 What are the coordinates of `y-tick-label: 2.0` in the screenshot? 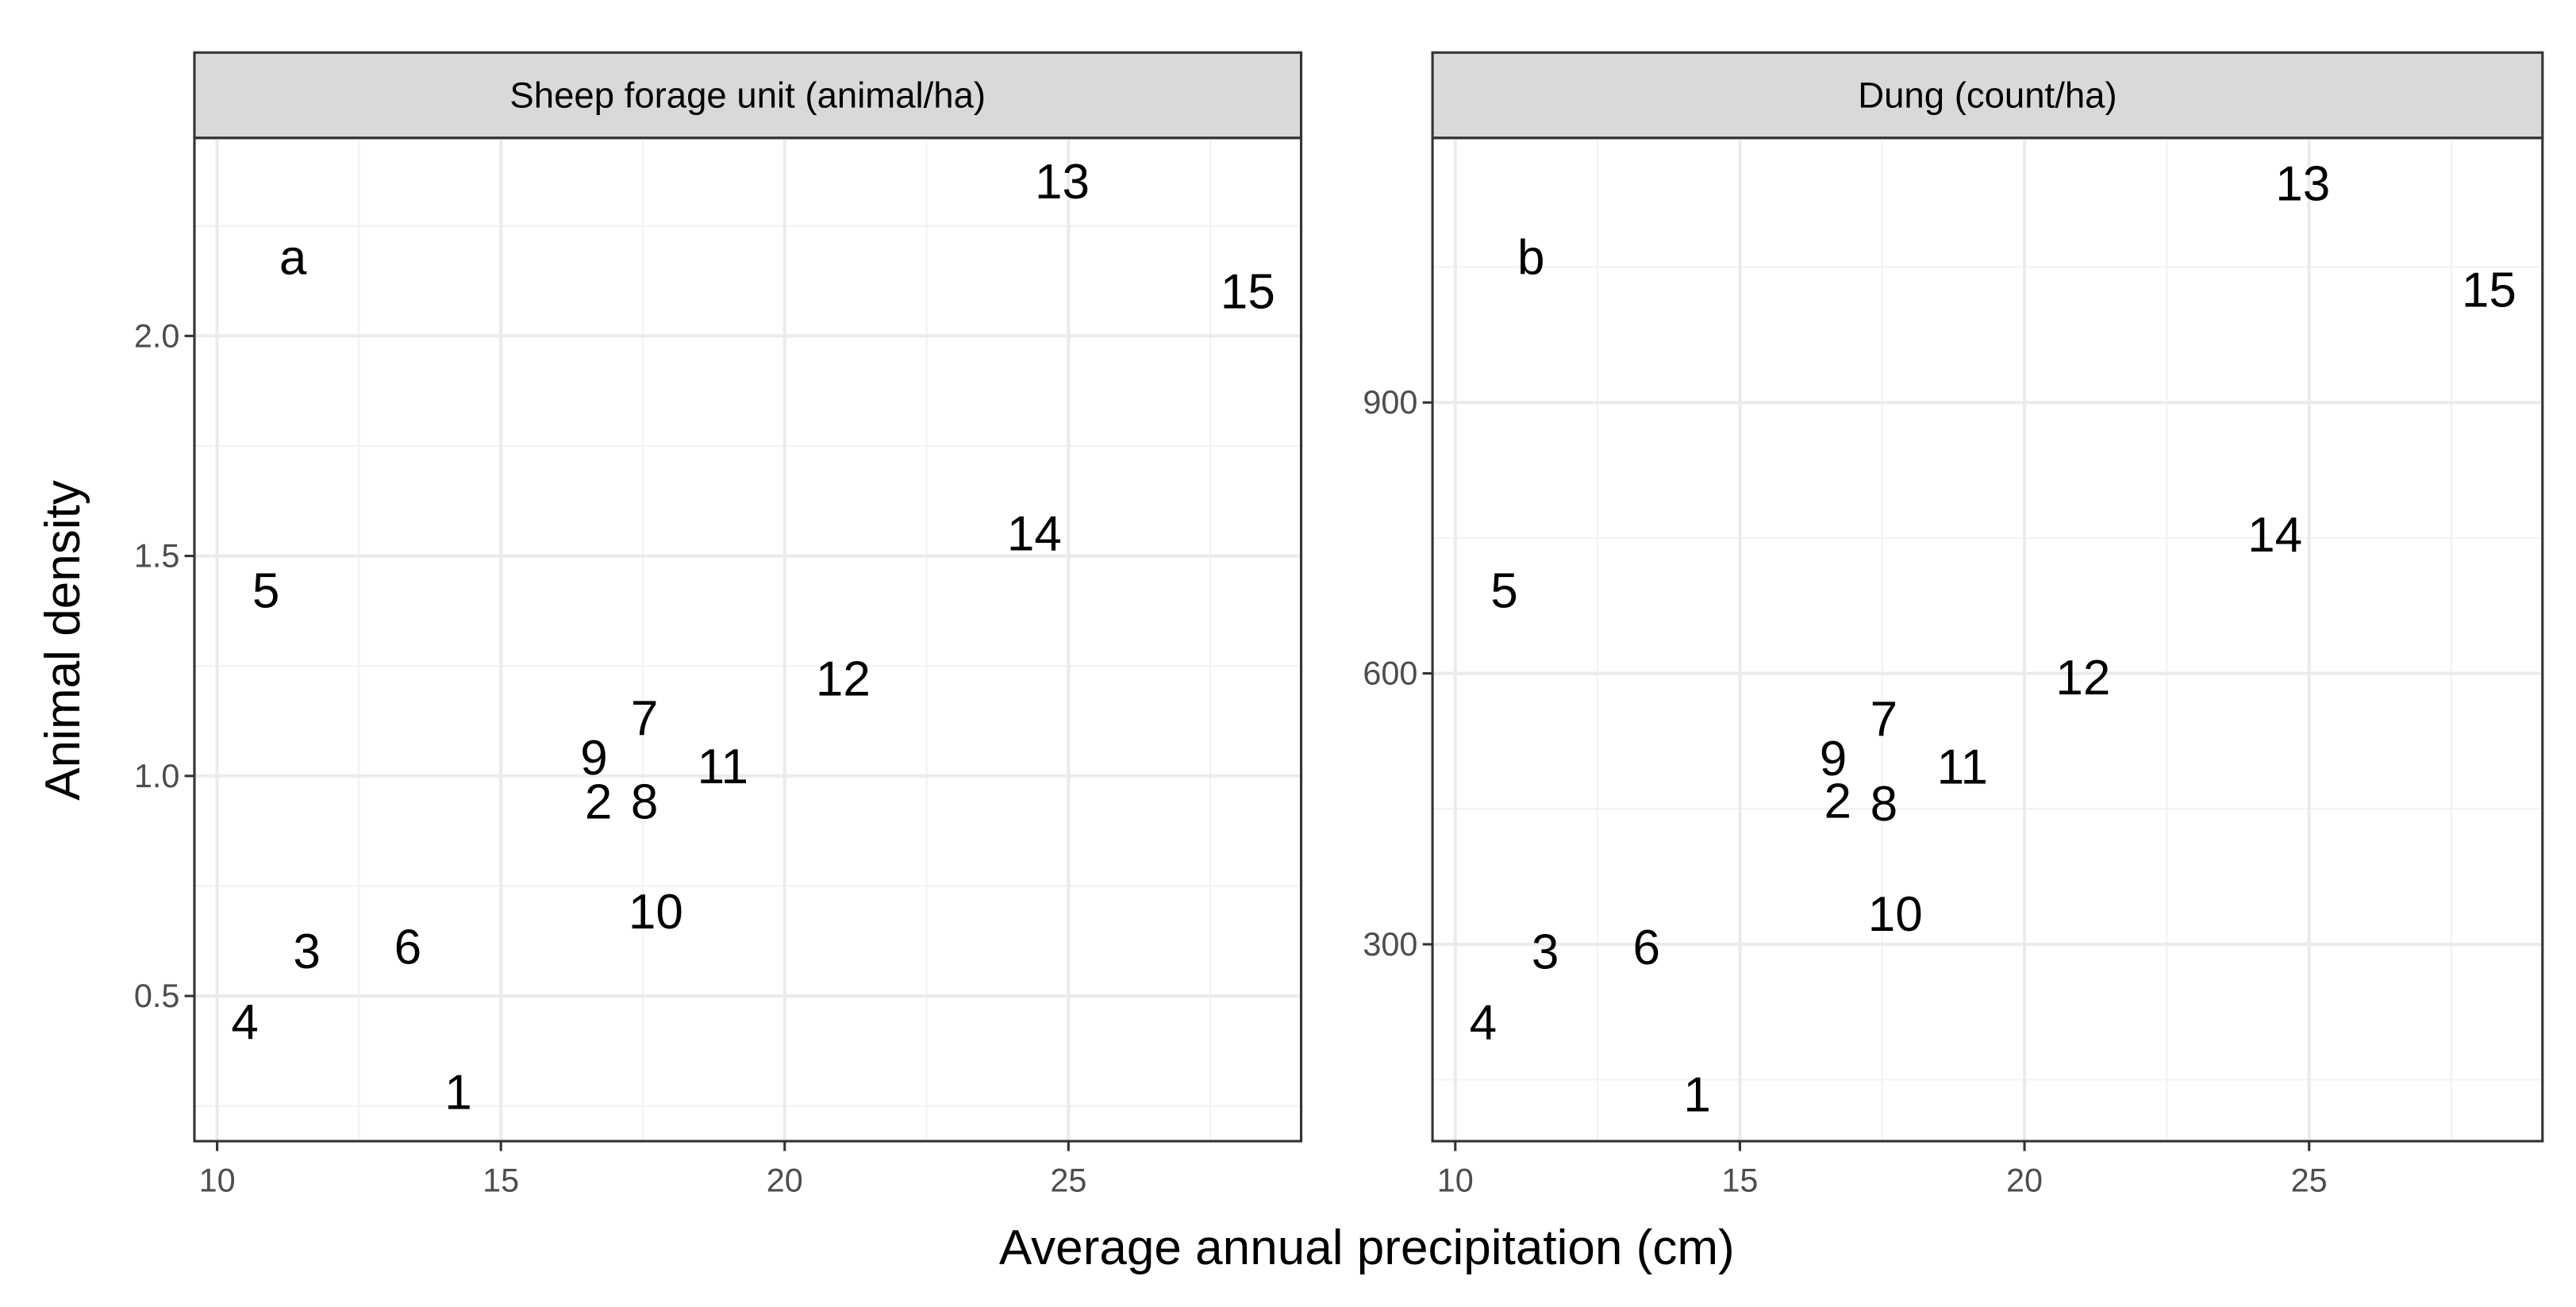 It's located at (157, 335).